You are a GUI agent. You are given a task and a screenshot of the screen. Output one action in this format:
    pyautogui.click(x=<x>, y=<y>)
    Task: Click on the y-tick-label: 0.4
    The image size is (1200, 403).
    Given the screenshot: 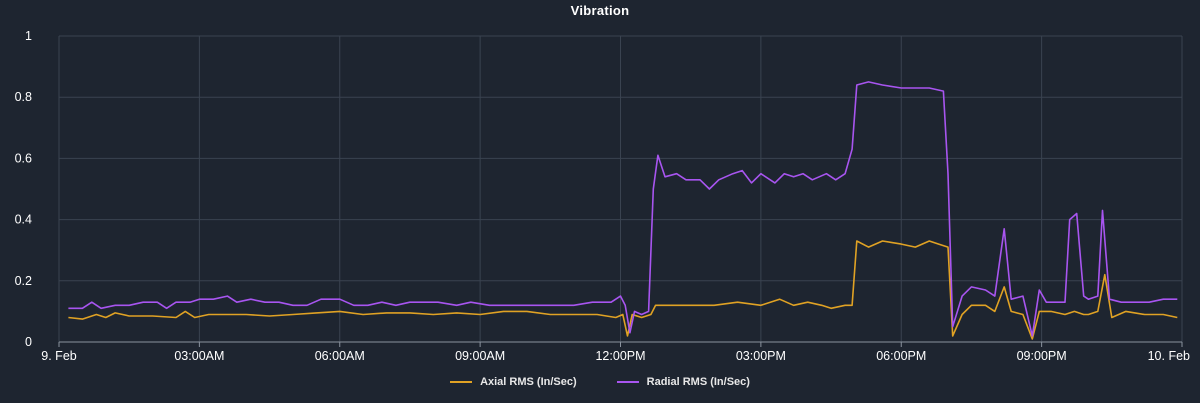 What is the action you would take?
    pyautogui.click(x=23, y=220)
    